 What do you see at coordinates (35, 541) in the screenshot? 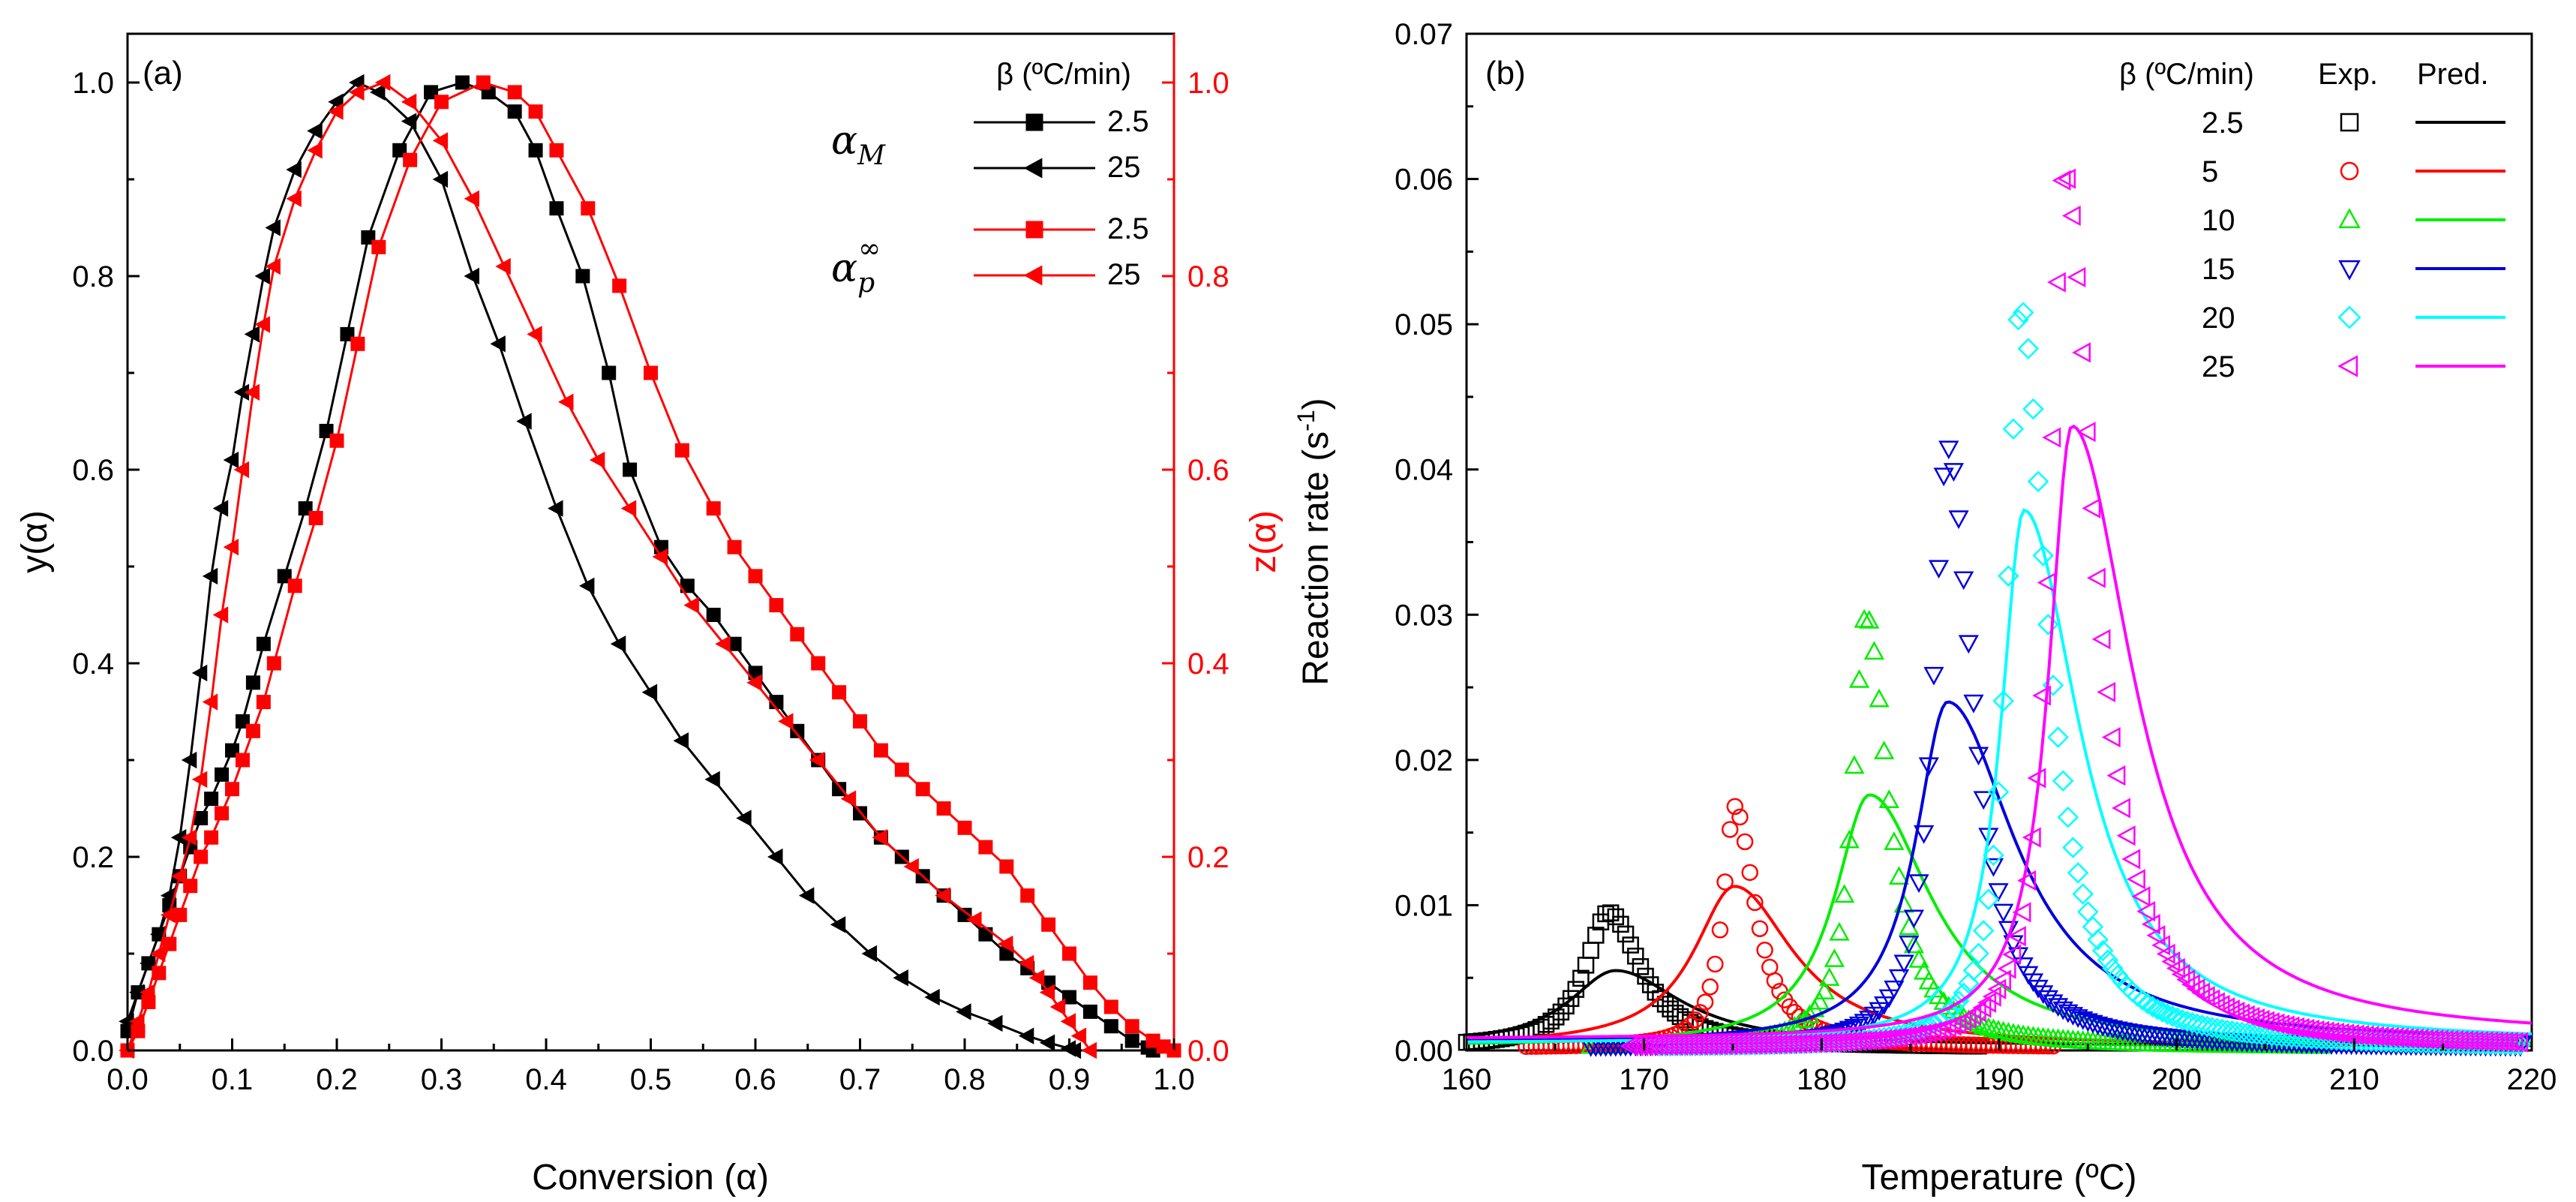
I see `panel-a-y-axis-label: y(α)` at bounding box center [35, 541].